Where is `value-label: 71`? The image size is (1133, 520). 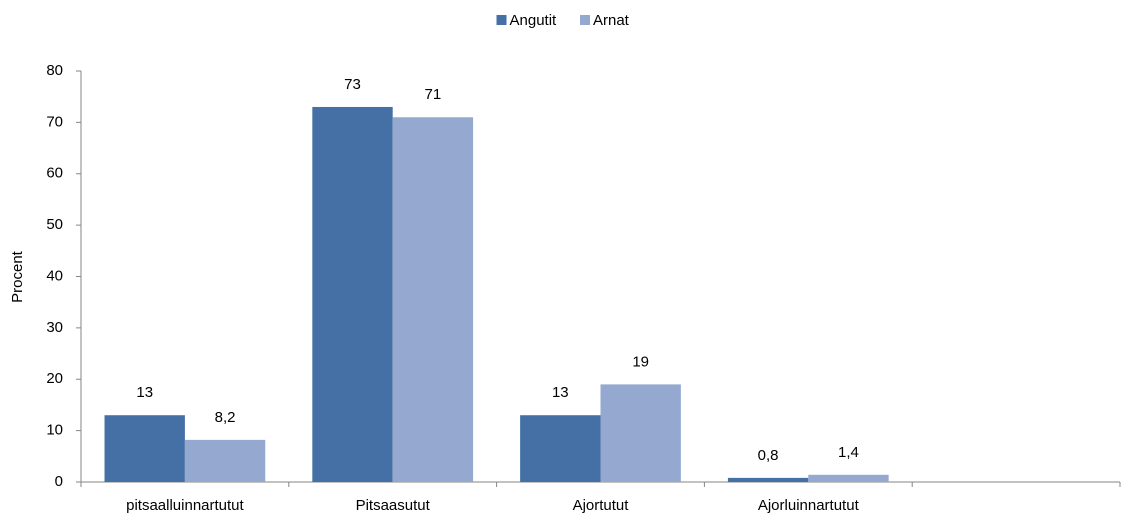 value-label: 71 is located at coordinates (433, 94).